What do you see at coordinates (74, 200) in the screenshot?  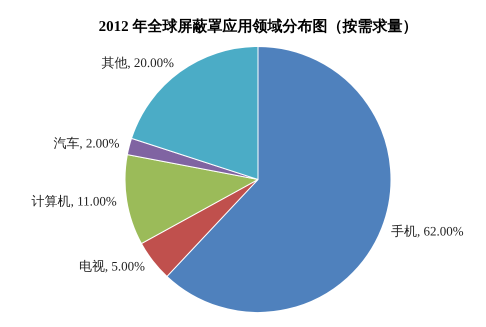 I see `slice-label: 计算机, 11.00%` at bounding box center [74, 200].